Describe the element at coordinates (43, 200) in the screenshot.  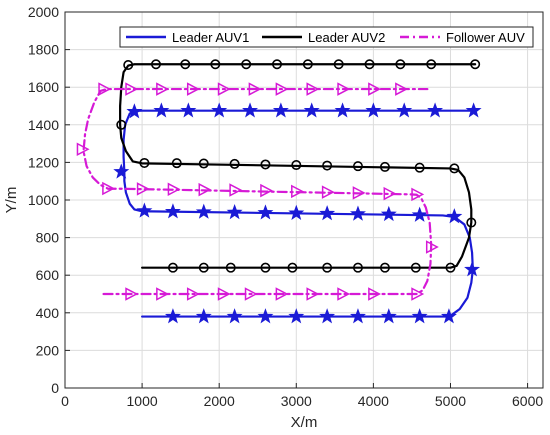
I see `y-tick-label: 1000` at that location.